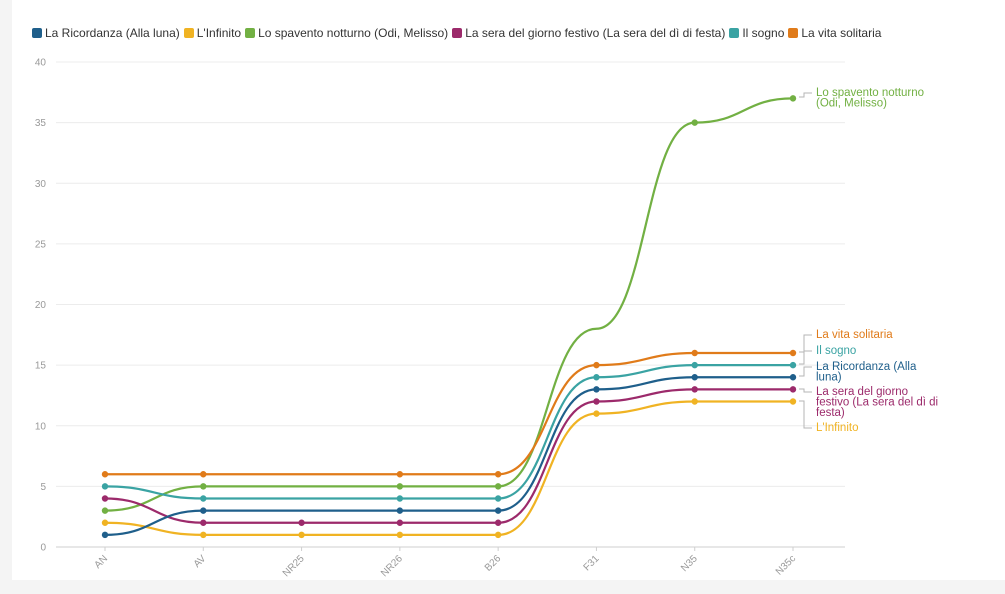 Image resolution: width=1005 pixels, height=594 pixels. I want to click on legend-item: Lo spavento notturno (Odi, Melisso), so click(346, 33).